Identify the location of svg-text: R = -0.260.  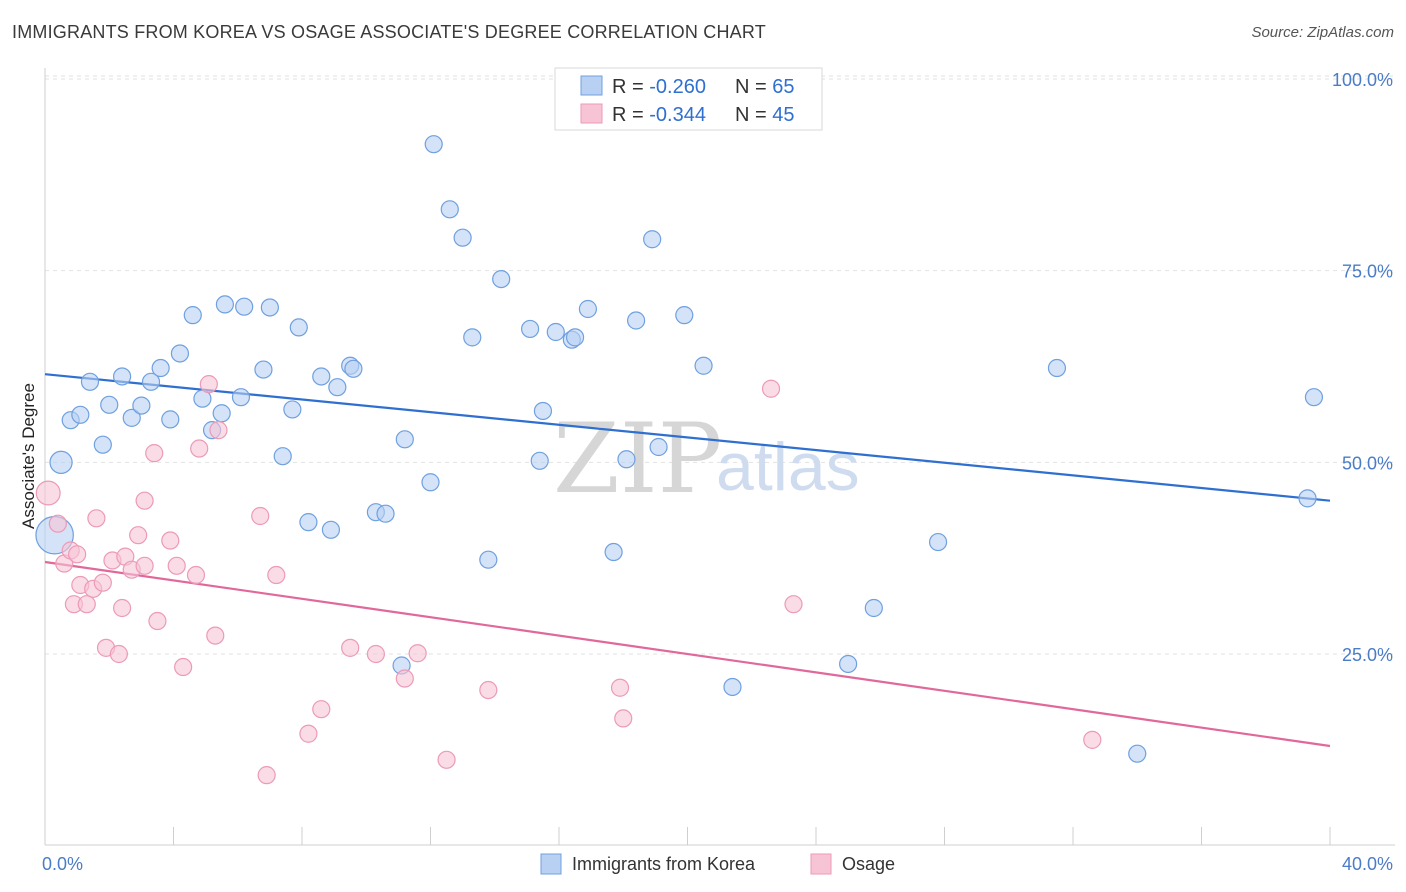
(659, 87).